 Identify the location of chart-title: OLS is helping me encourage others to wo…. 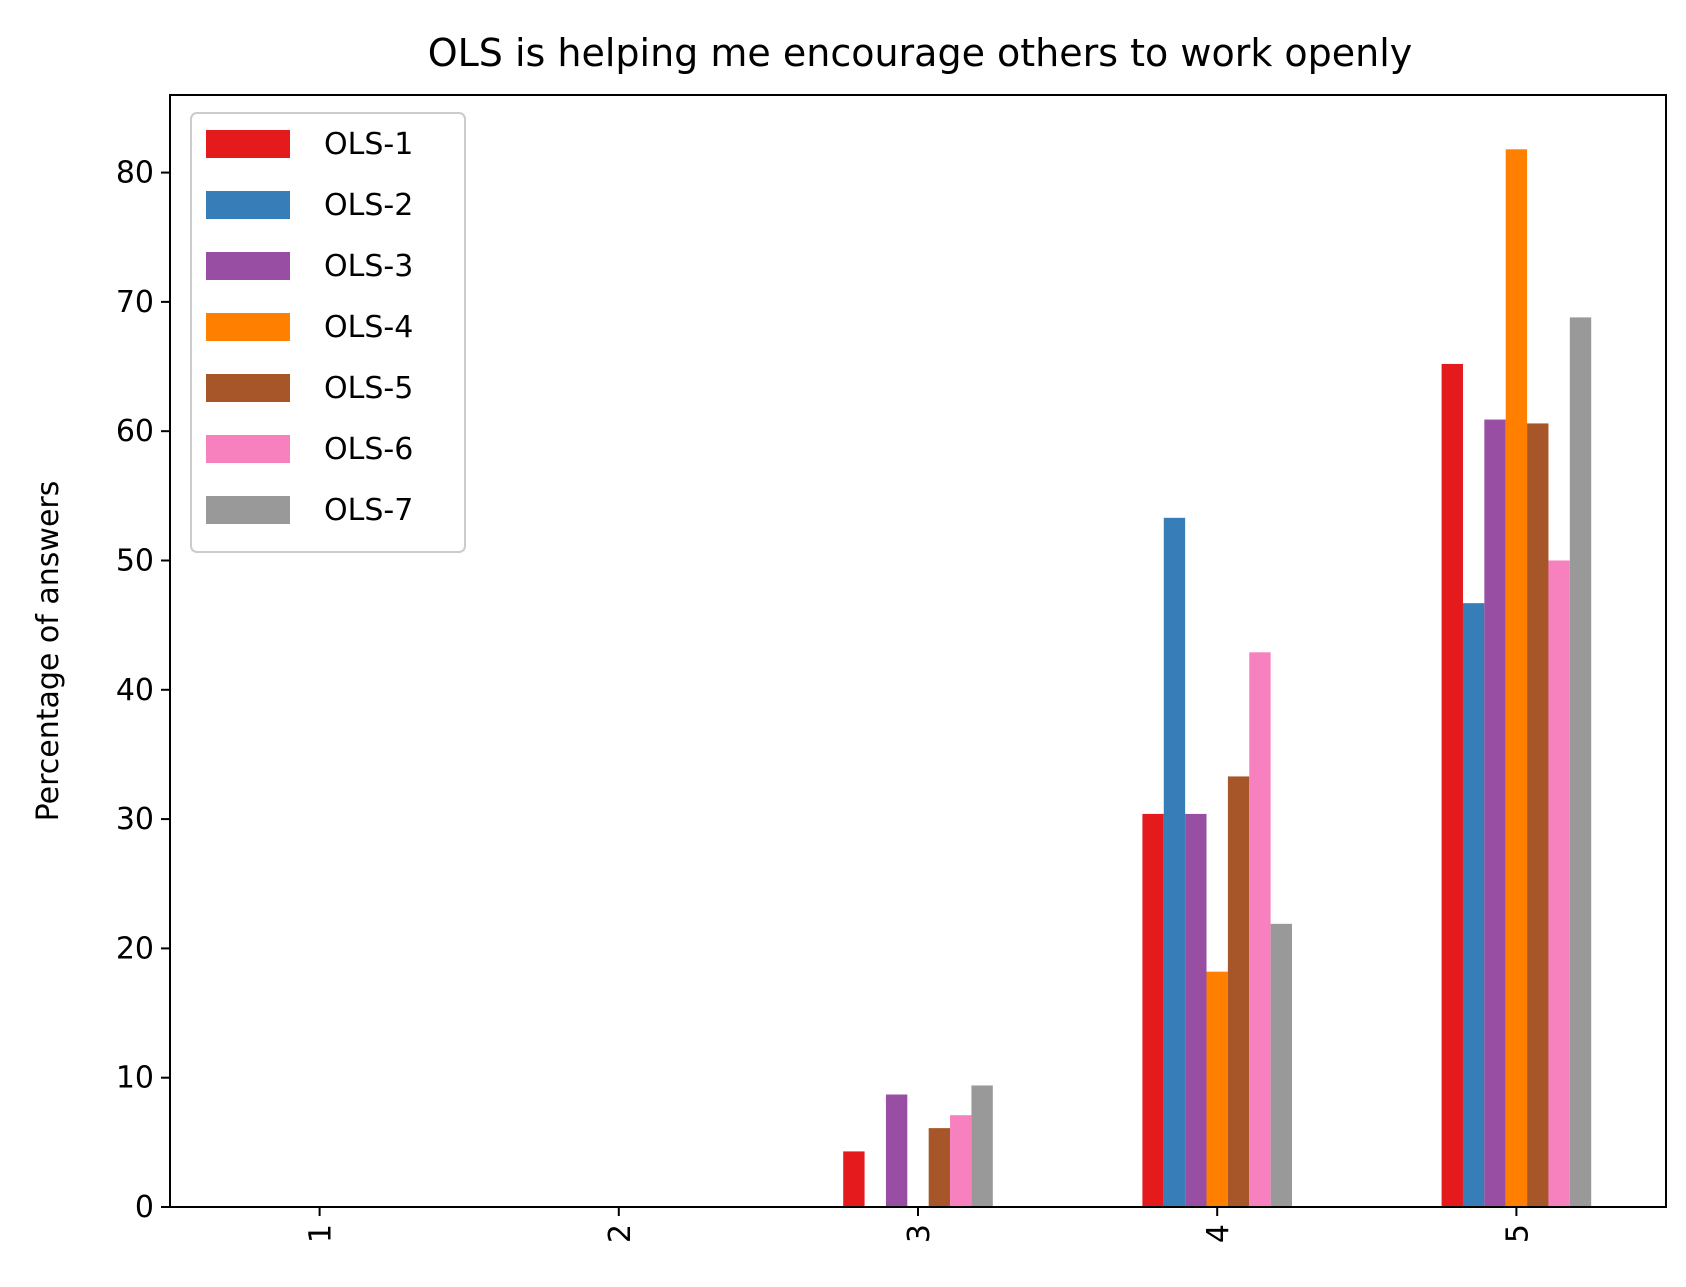
(920, 53).